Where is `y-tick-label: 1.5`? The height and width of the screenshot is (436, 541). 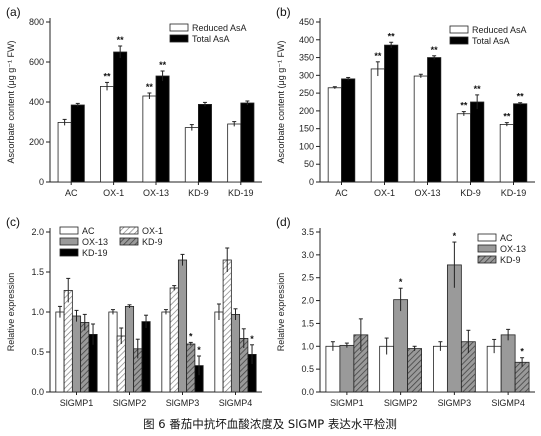 y-tick-label: 1.5 is located at coordinates (307, 323).